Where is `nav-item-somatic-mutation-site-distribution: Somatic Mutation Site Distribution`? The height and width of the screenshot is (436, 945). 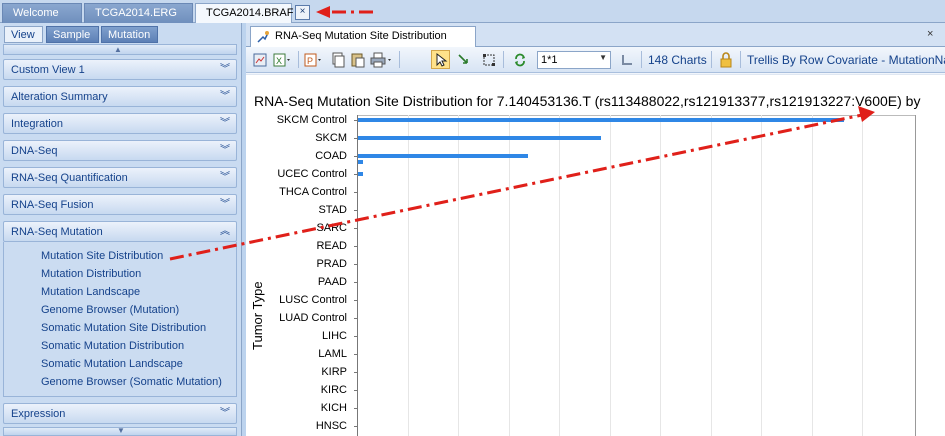 nav-item-somatic-mutation-site-distribution: Somatic Mutation Site Distribution is located at coordinates (124, 328).